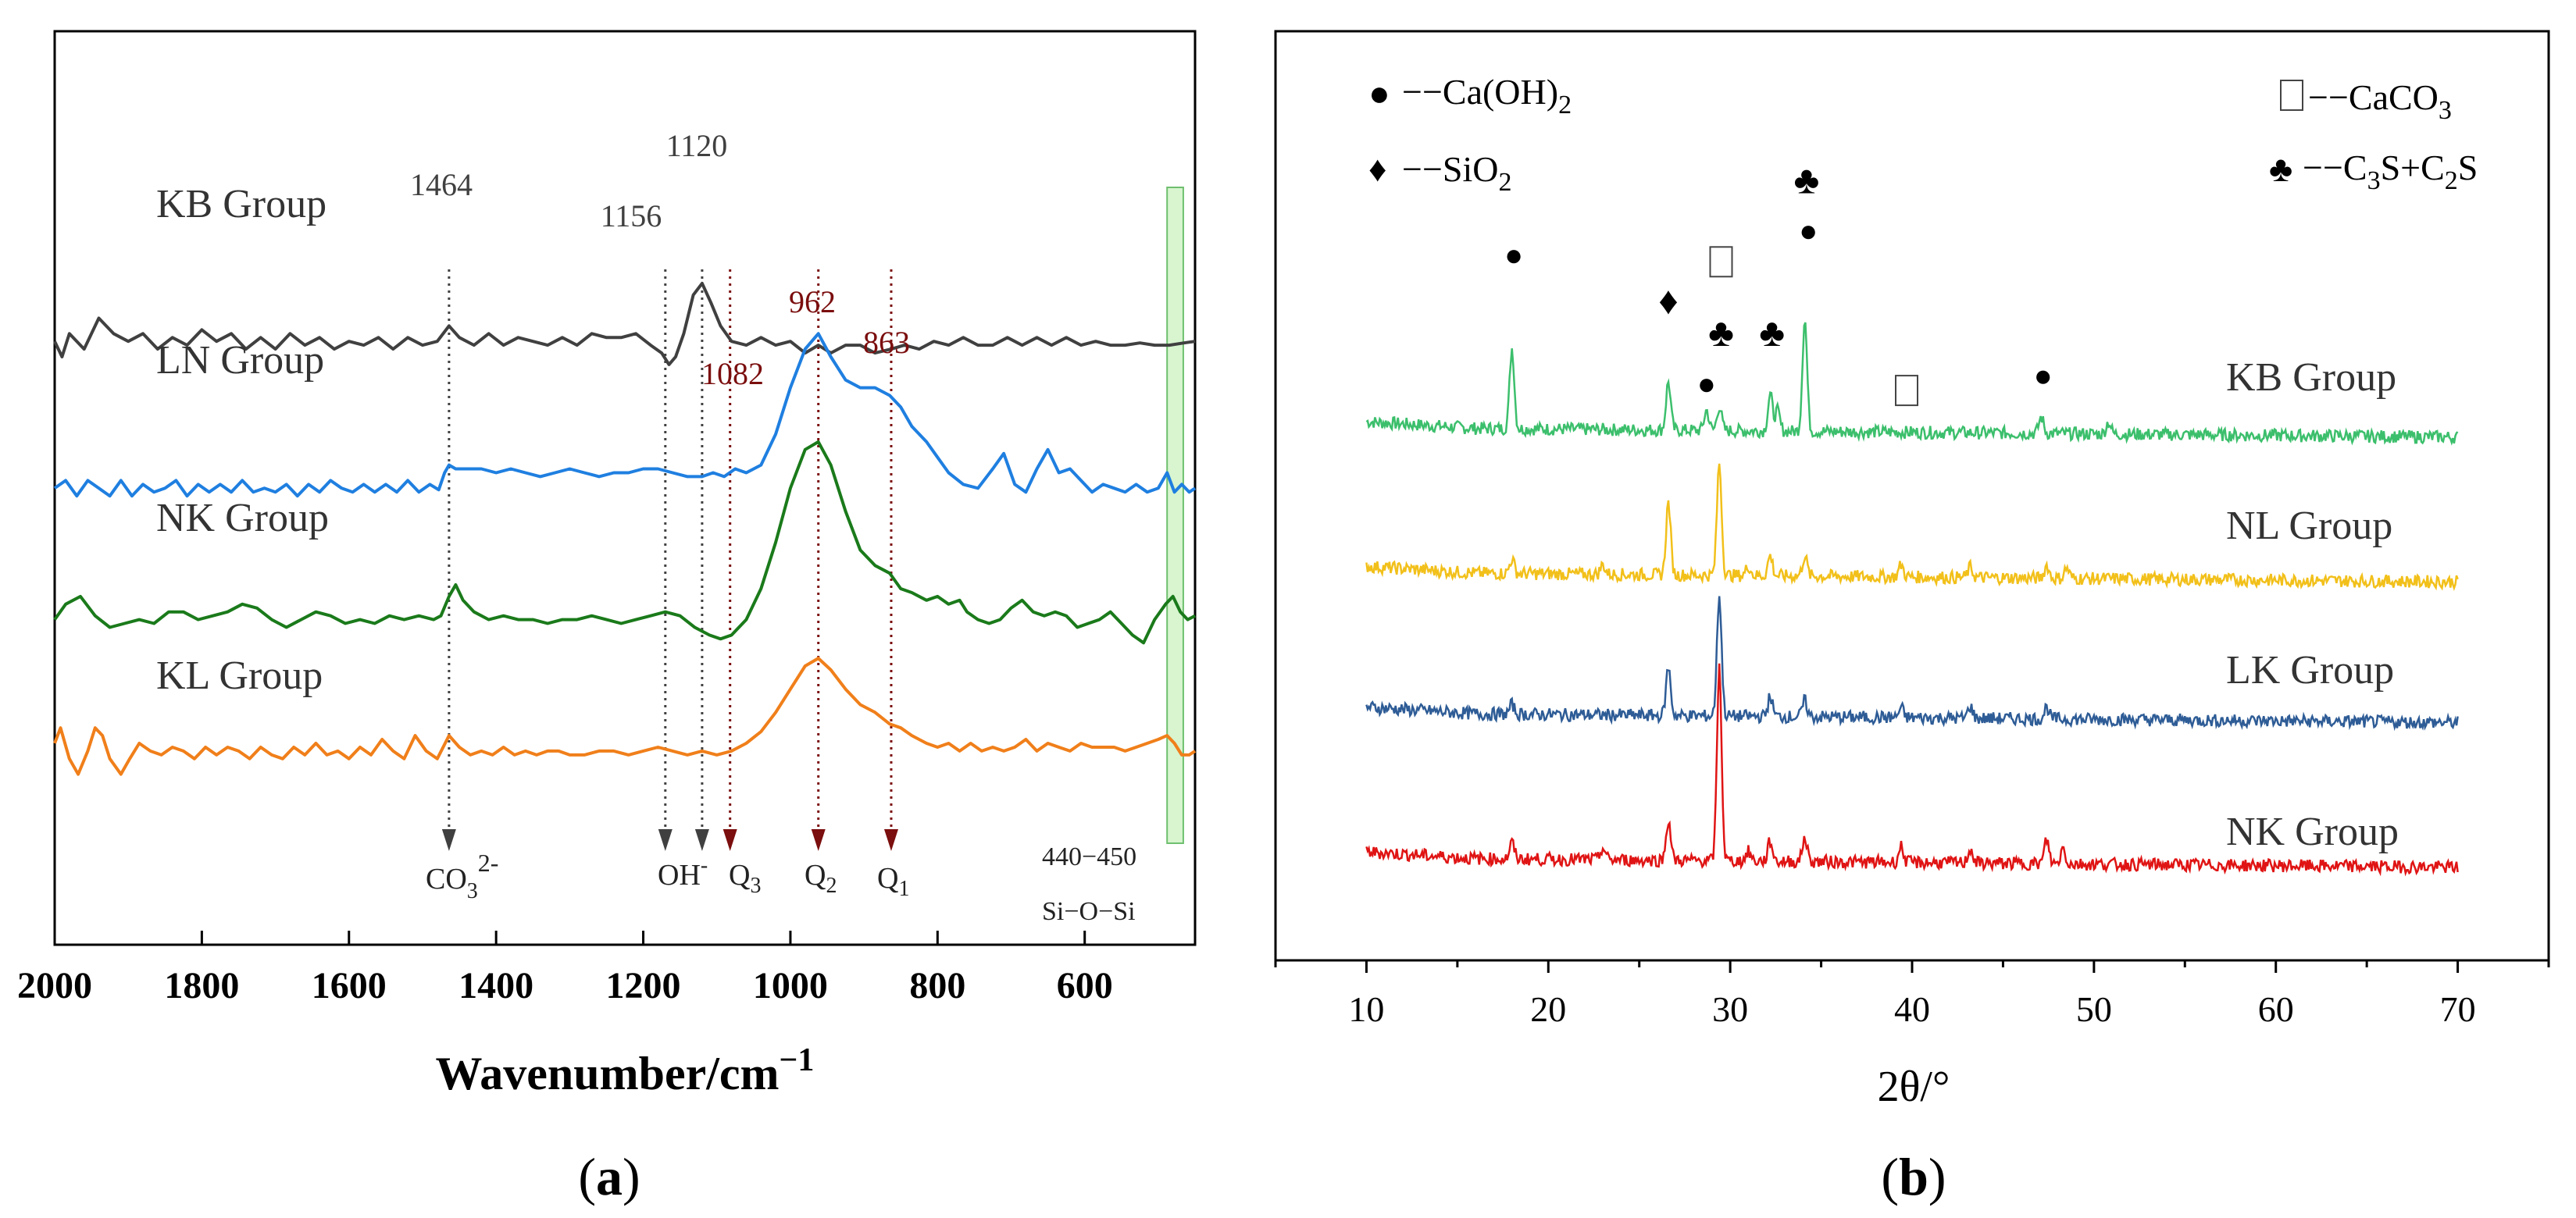  Describe the element at coordinates (1487, 95) in the screenshot. I see `svg-text: −−Ca(OH)2` at that location.